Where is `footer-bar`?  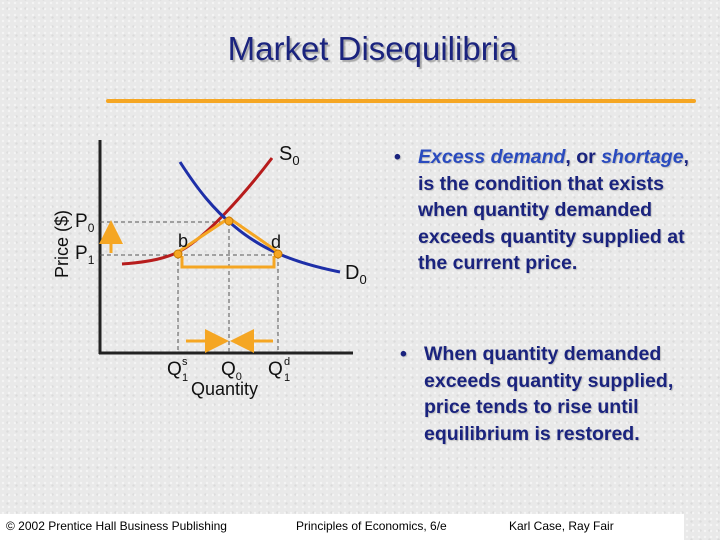 footer-bar is located at coordinates (342, 527).